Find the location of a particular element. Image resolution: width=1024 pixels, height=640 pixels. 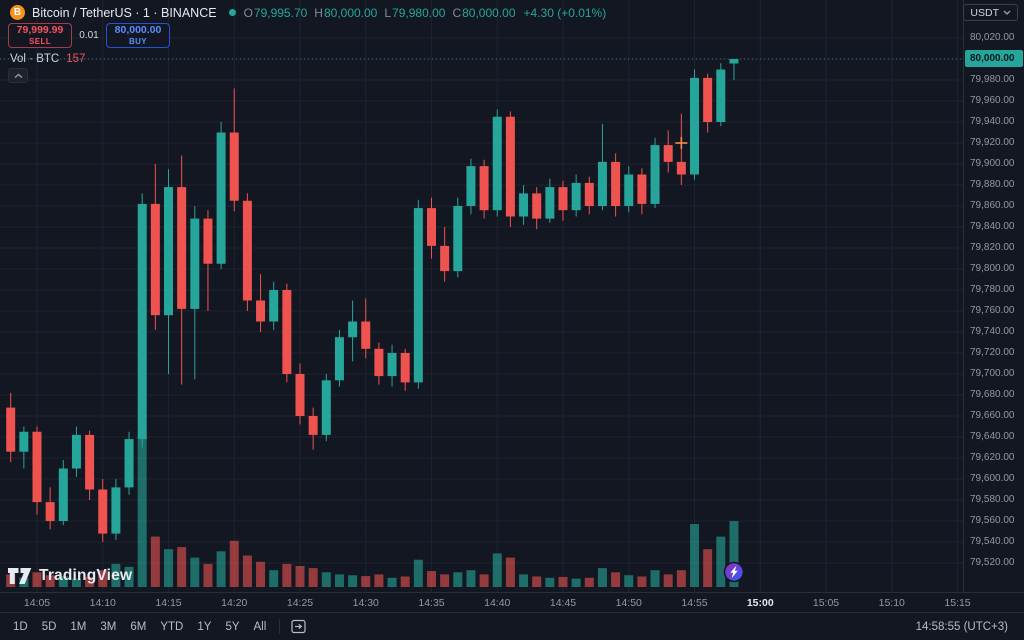

bitcoin-icon: B is located at coordinates (17, 12).